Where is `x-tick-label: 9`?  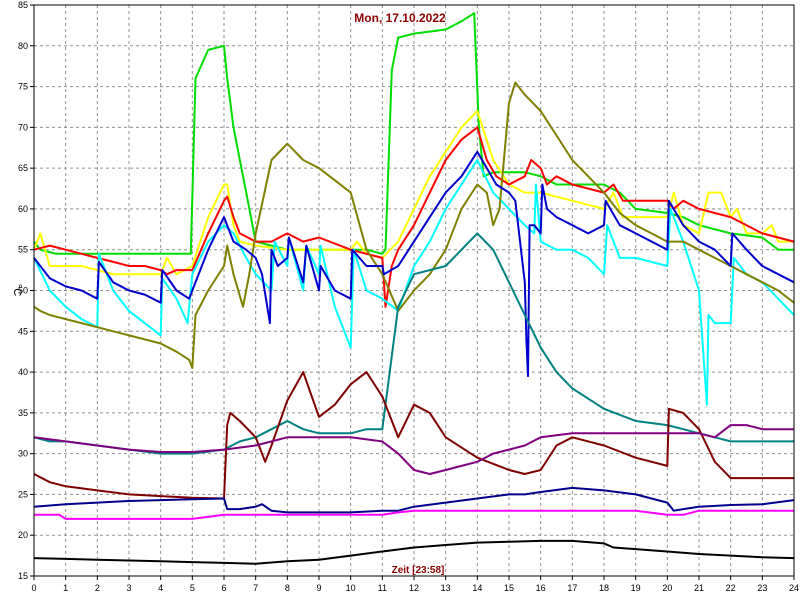
x-tick-label: 9 is located at coordinates (318, 588).